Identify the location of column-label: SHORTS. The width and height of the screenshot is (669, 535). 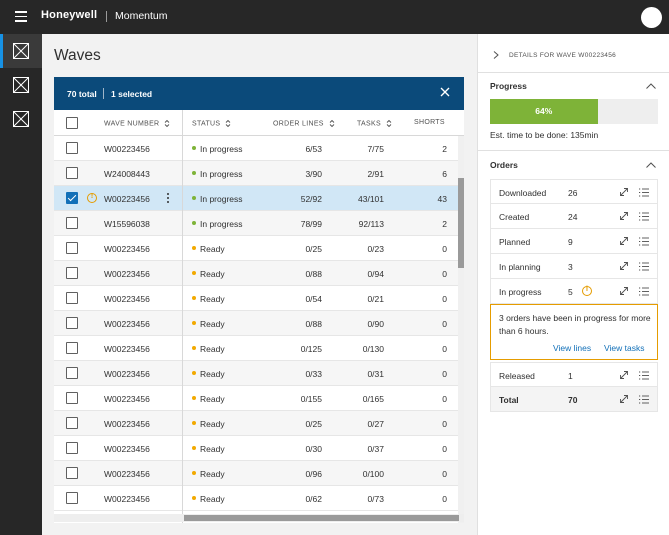
(429, 122).